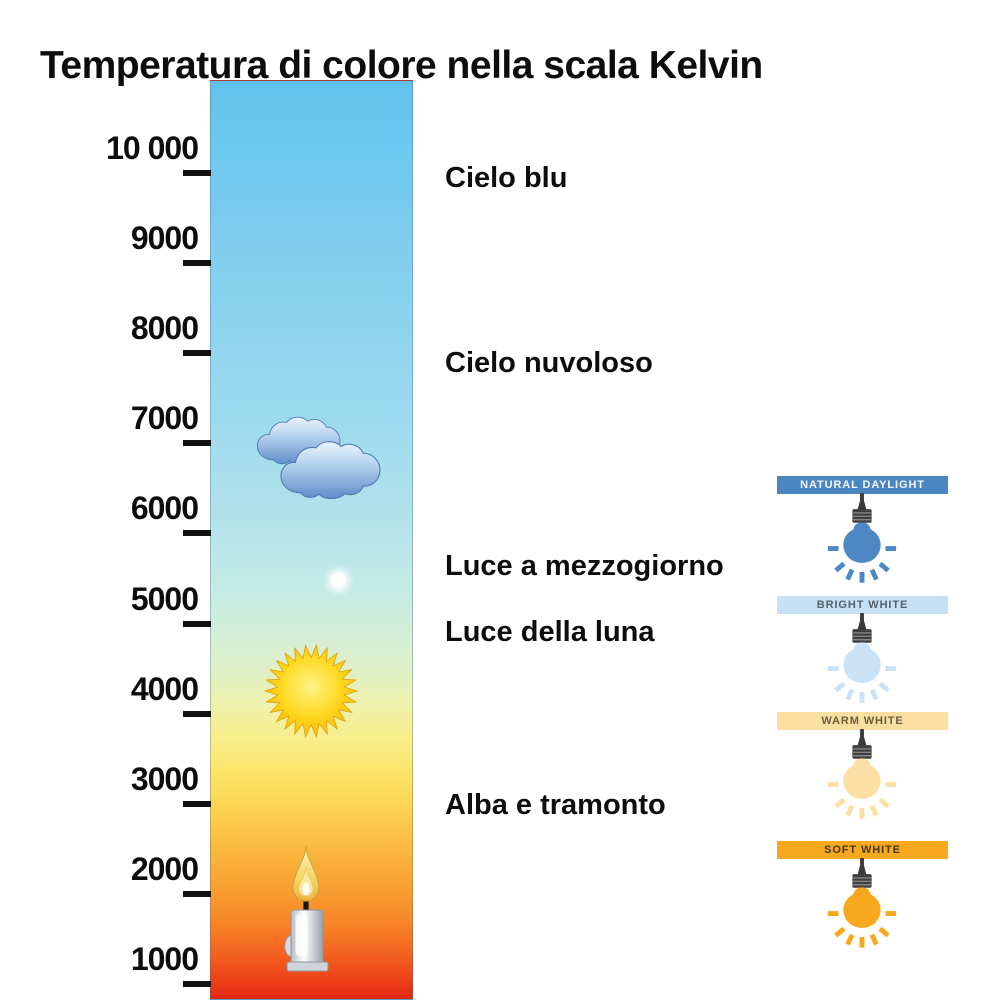 The image size is (1000, 1000). I want to click on scale-tick-mark-2000, so click(197, 893).